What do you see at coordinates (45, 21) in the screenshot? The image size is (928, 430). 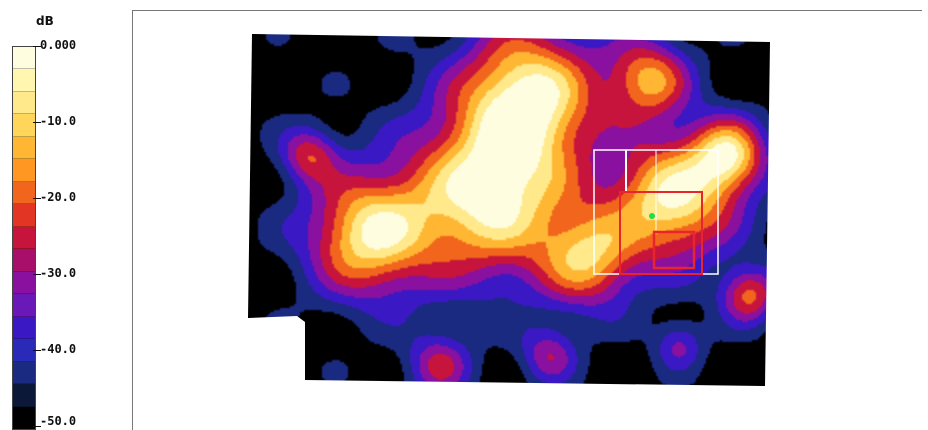 I see `legend-unit: dB` at bounding box center [45, 21].